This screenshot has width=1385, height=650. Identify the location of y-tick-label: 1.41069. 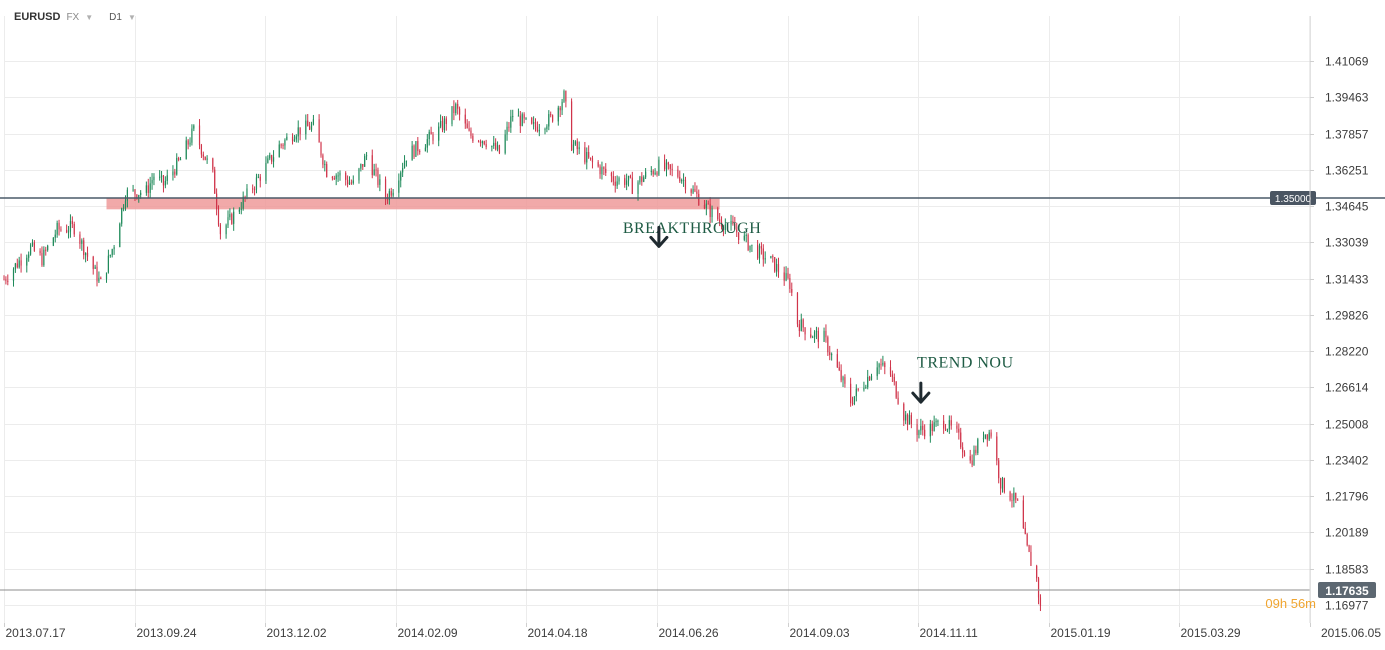
(1347, 62).